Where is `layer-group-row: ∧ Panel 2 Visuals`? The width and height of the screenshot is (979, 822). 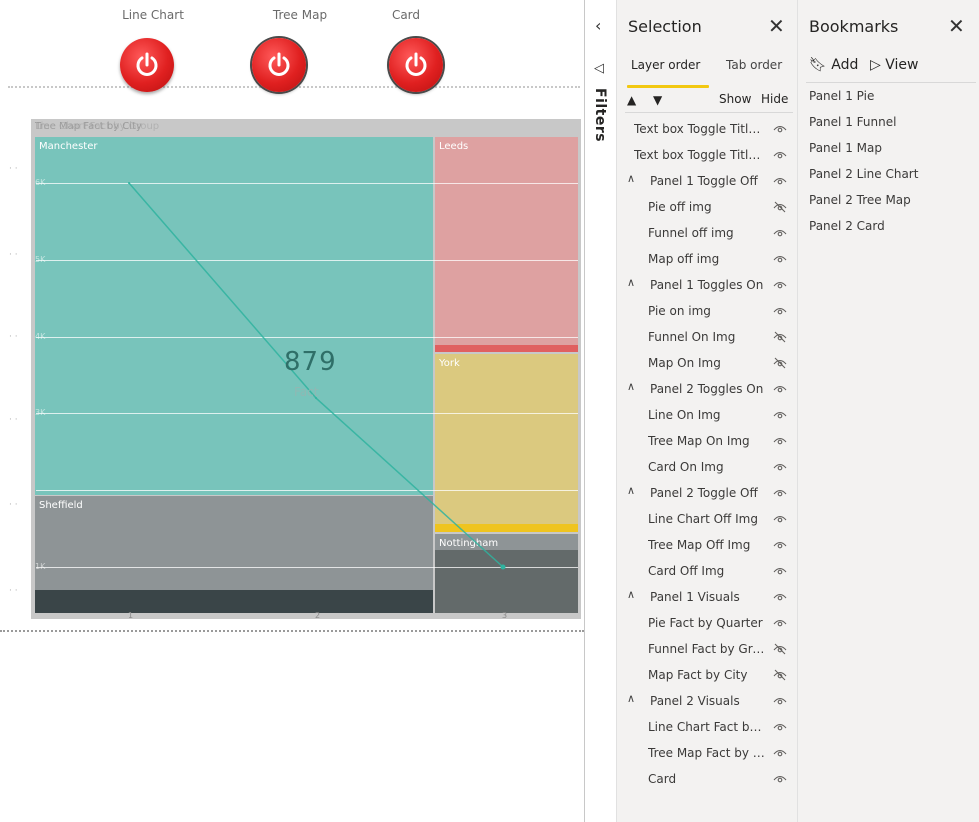
layer-group-row: ∧ Panel 2 Visuals is located at coordinates (707, 701).